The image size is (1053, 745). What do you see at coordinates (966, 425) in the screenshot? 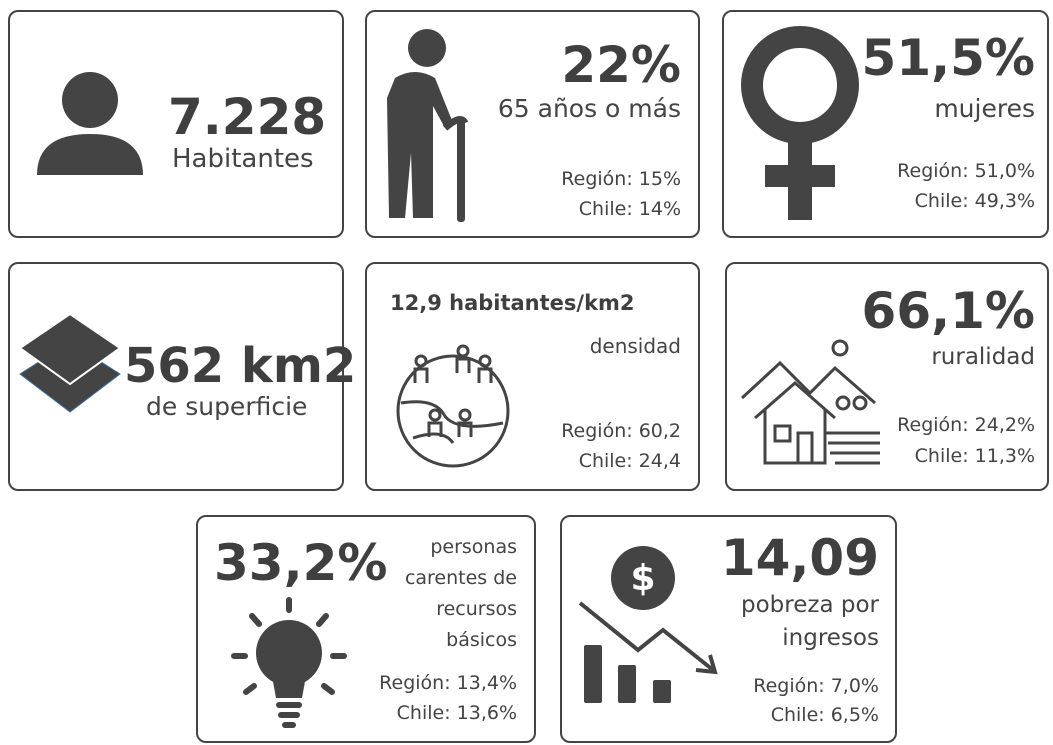
I see `region-value: Región: 24,2%` at bounding box center [966, 425].